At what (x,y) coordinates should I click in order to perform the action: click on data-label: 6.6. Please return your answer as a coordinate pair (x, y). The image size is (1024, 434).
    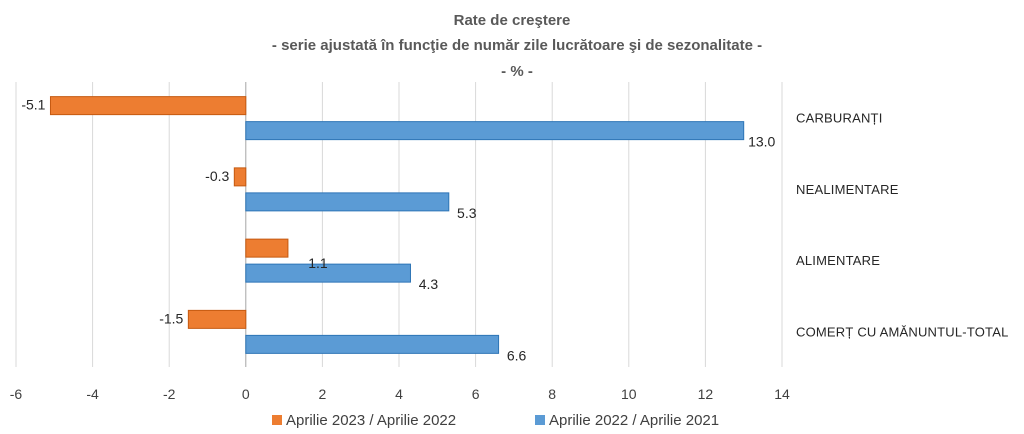
    Looking at the image, I should click on (517, 355).